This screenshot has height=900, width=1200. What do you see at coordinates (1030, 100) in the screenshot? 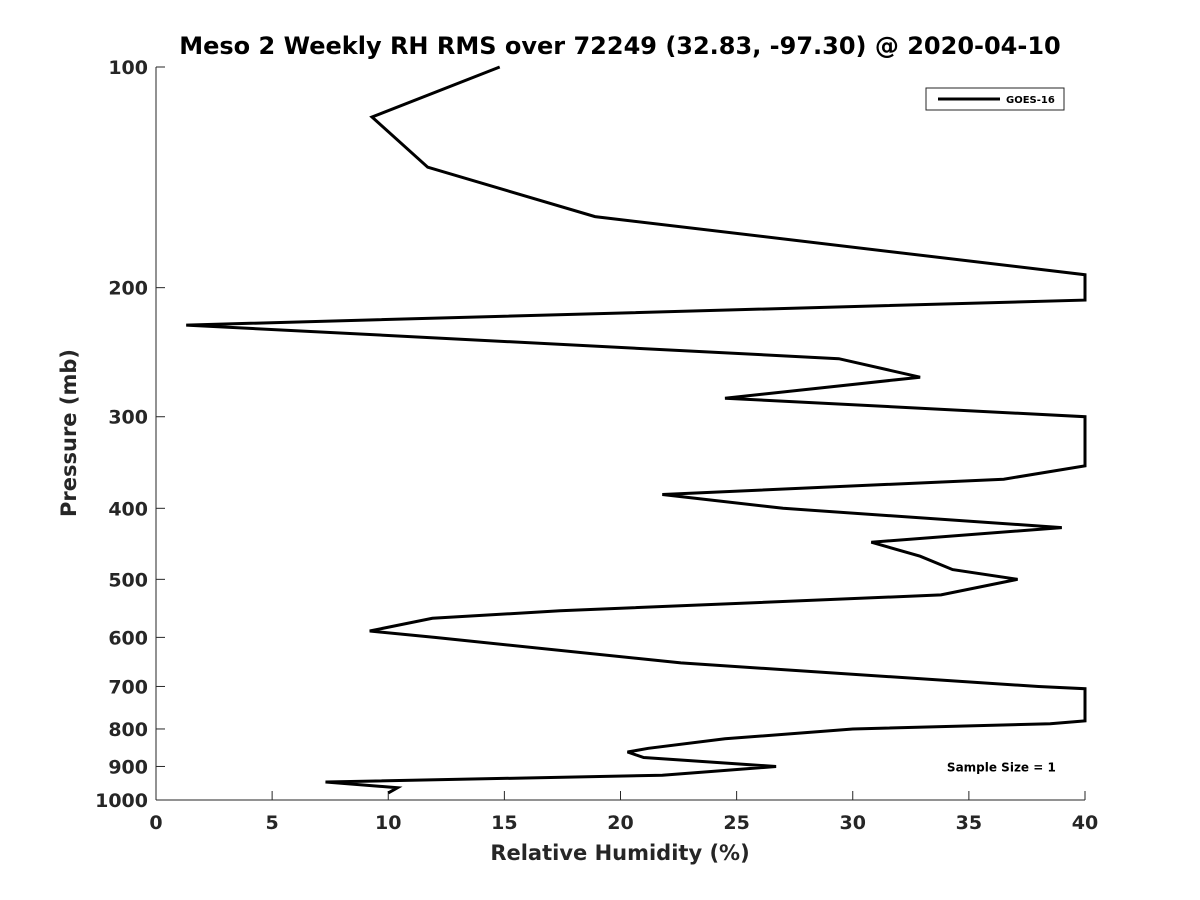
I see `legend-label: GOES-16` at bounding box center [1030, 100].